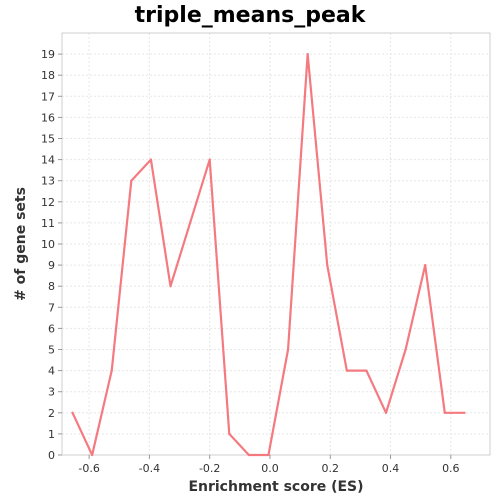  Describe the element at coordinates (51, 286) in the screenshot. I see `y-tick-label: 8` at that location.